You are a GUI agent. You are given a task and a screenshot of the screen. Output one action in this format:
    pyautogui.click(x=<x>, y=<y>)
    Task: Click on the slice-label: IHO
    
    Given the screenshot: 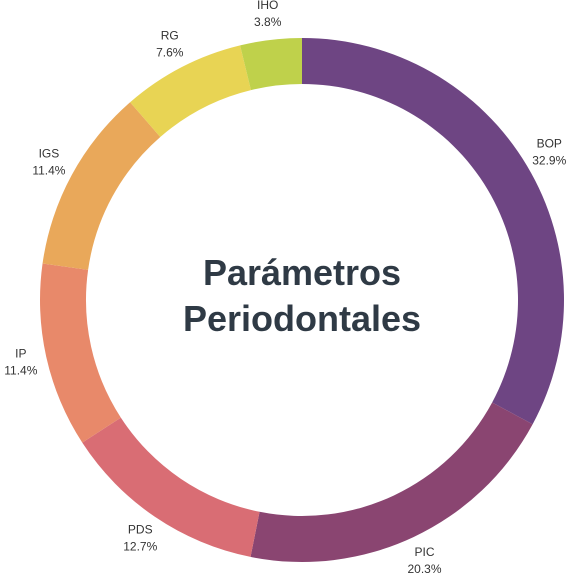 What is the action you would take?
    pyautogui.click(x=267, y=6)
    